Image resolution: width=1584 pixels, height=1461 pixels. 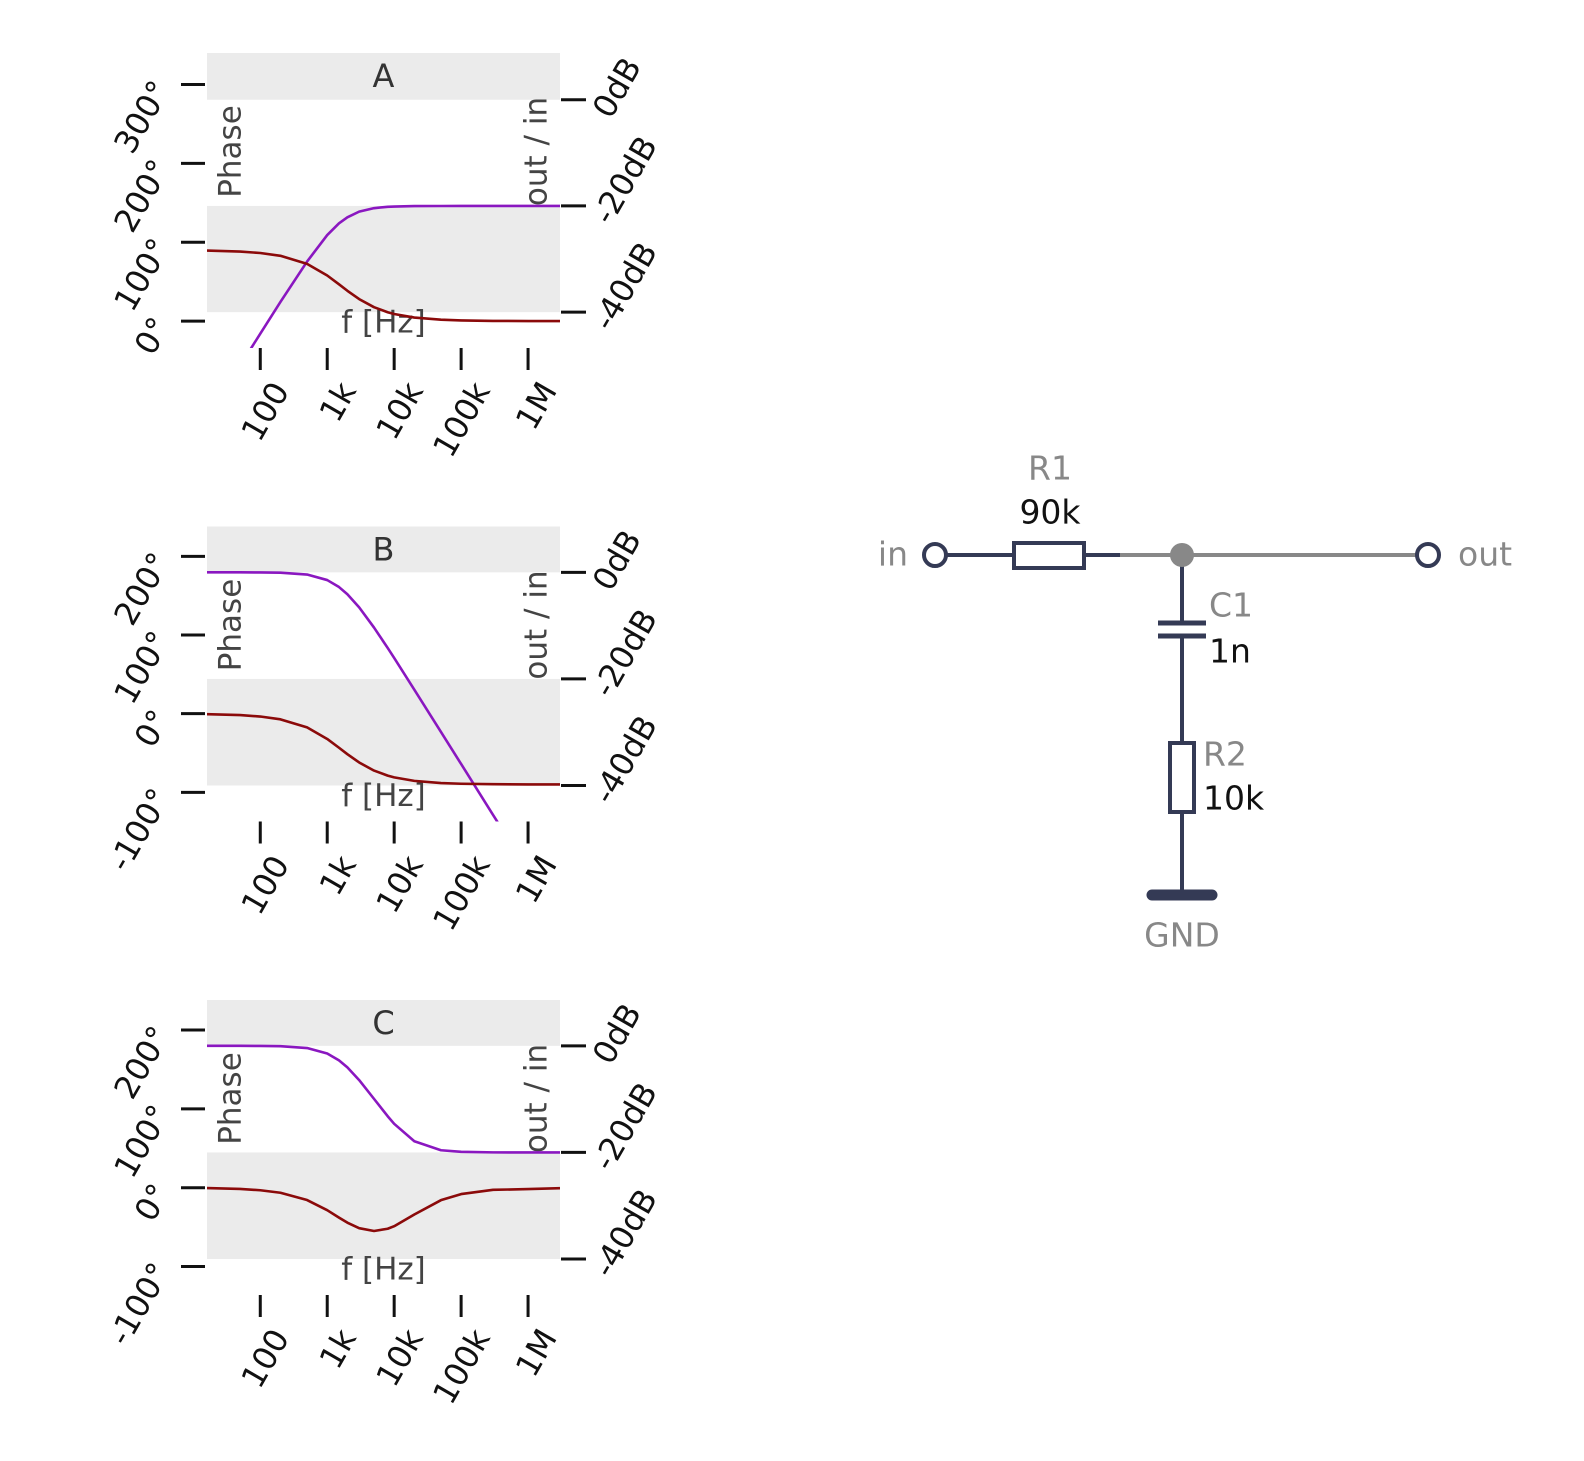 What do you see at coordinates (1182, 935) in the screenshot?
I see `ground-label: GND` at bounding box center [1182, 935].